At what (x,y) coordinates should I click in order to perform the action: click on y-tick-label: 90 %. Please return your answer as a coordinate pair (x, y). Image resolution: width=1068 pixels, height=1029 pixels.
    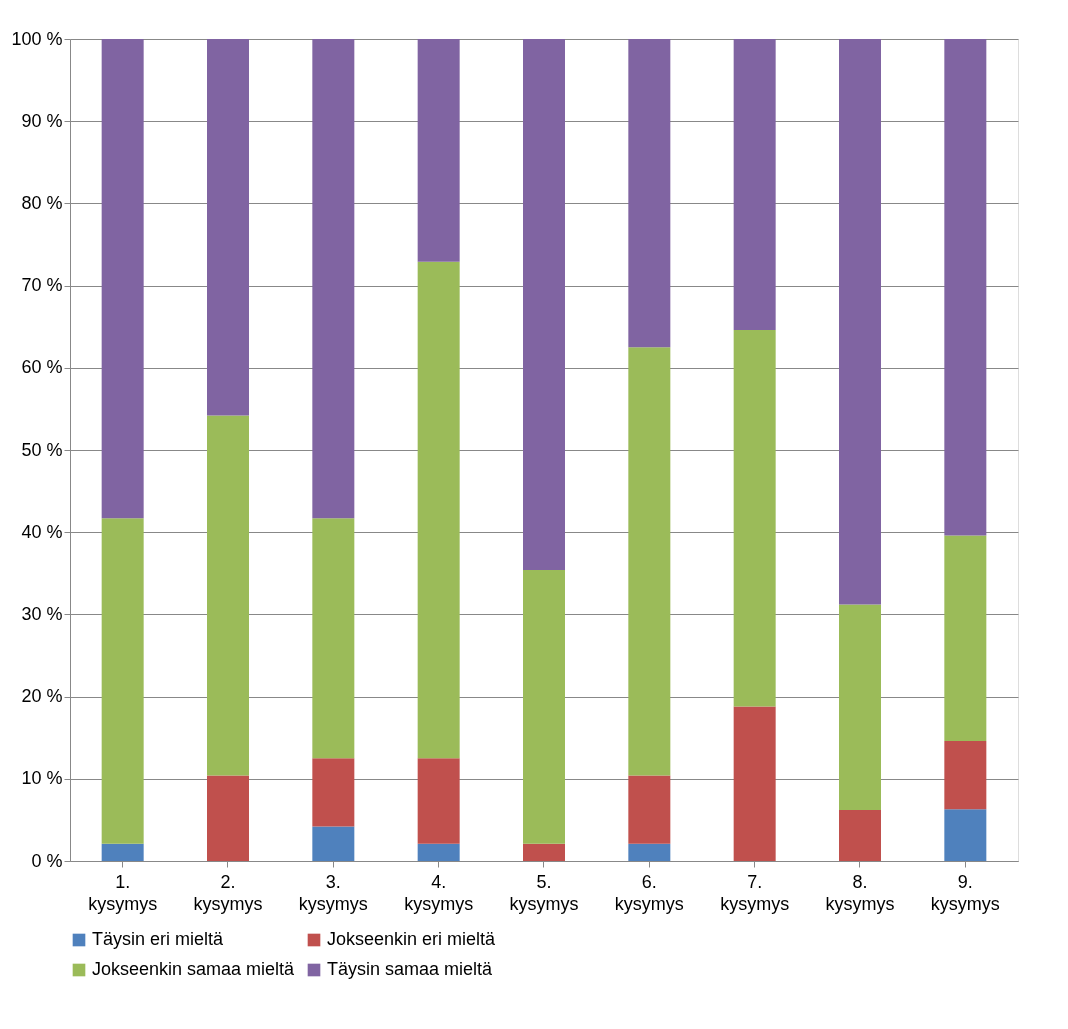
    Looking at the image, I should click on (42, 120).